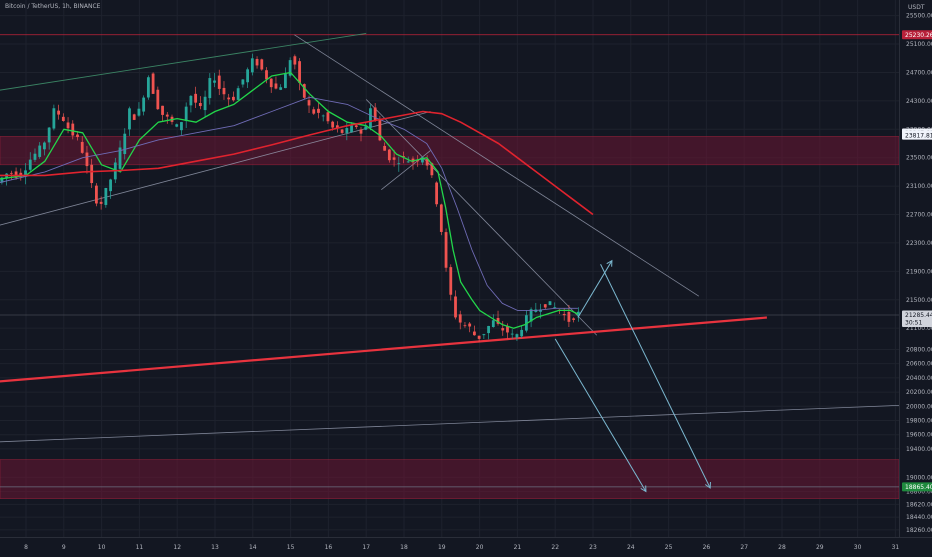 The image size is (932, 557). Describe the element at coordinates (744, 547) in the screenshot. I see `time-tick-label: 27` at that location.